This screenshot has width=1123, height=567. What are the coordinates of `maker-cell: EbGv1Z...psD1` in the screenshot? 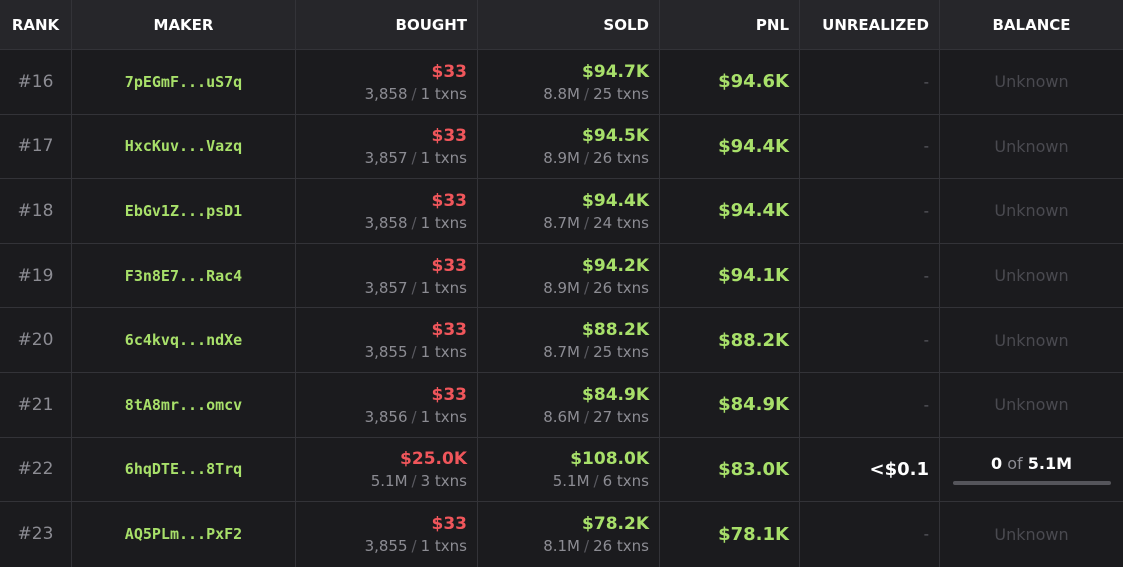 It's located at (184, 211).